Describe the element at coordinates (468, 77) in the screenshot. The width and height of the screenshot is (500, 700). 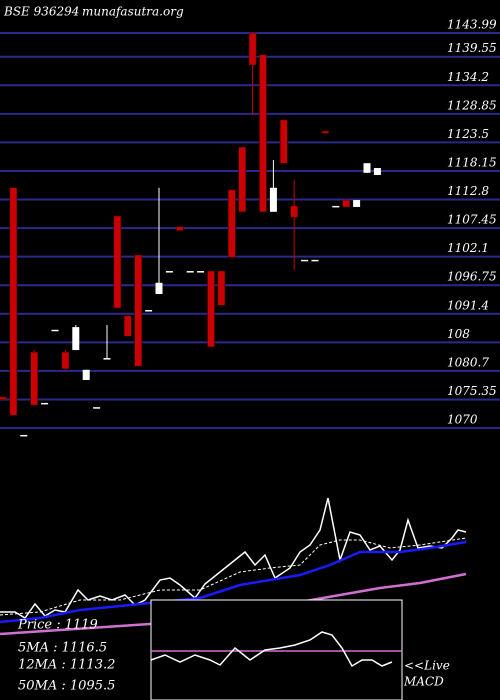
I see `y-tick-label: 1134.2` at that location.